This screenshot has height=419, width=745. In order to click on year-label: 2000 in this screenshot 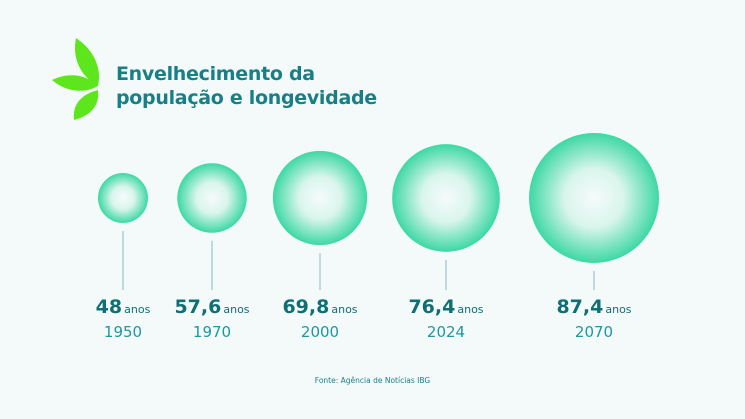, I will do `click(320, 332)`.